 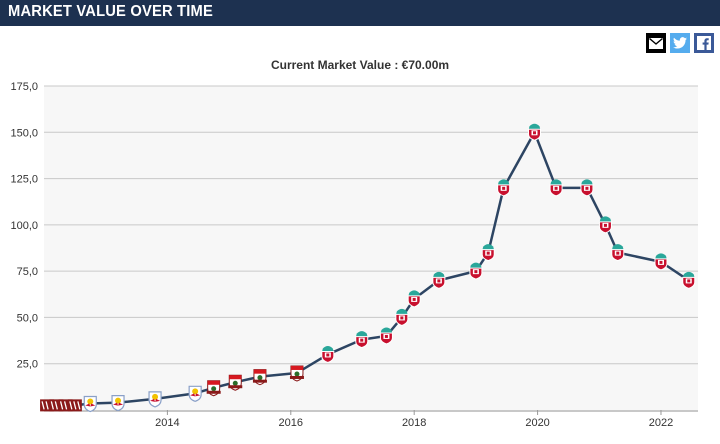 I want to click on y-axis-labels: 25,0 50,0 75,0 100,0 125,0 150,0 175,0, so click(x=24, y=226).